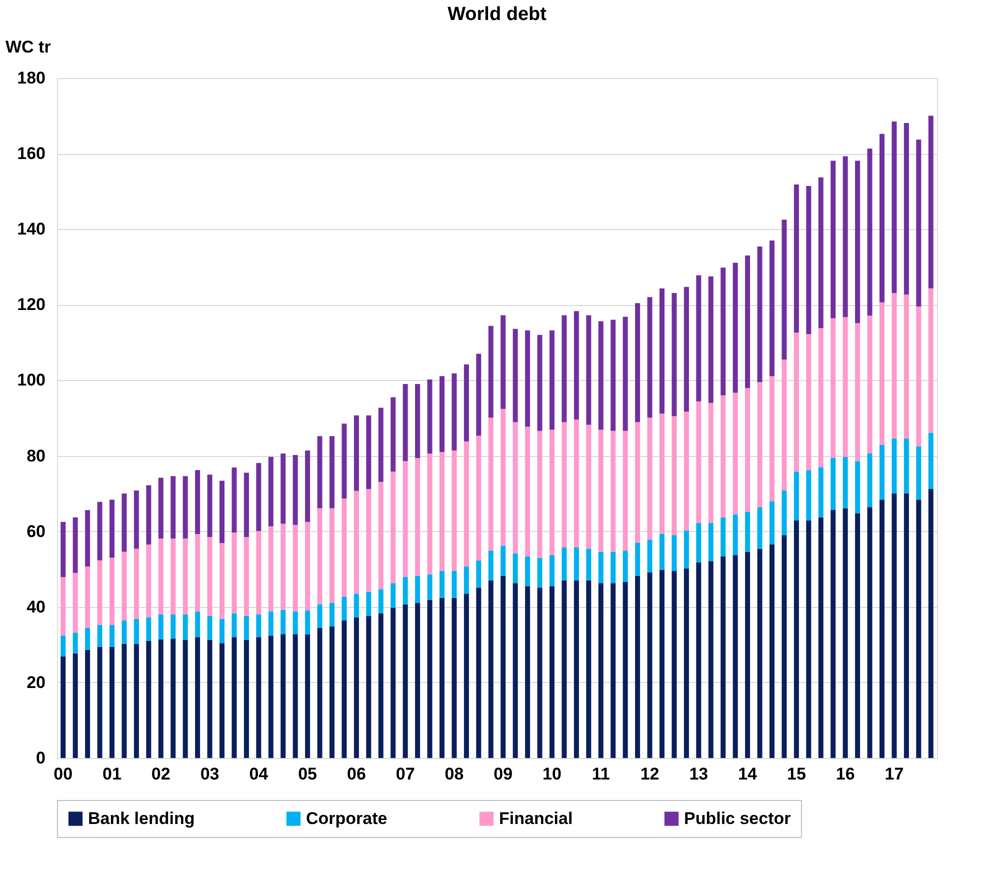 This screenshot has width=984, height=877. Describe the element at coordinates (738, 818) in the screenshot. I see `legend-label: Public sector` at that location.